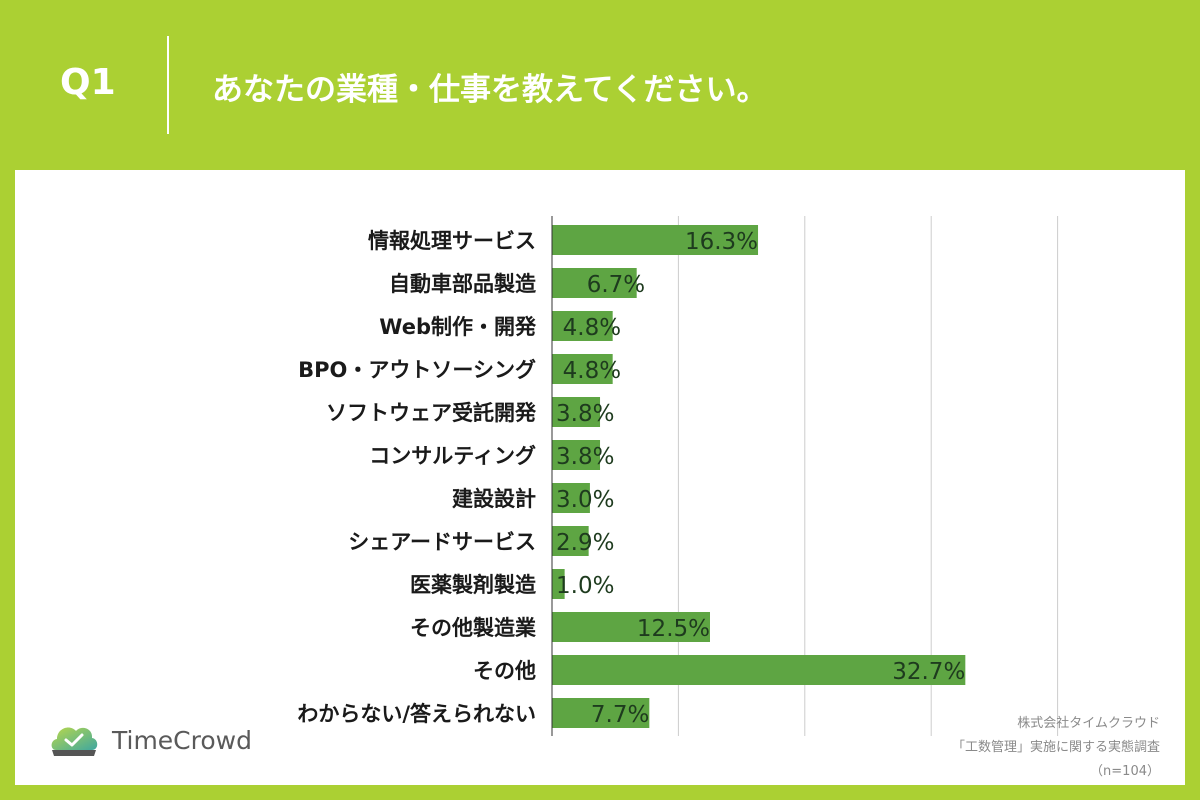 This screenshot has width=1200, height=800. Describe the element at coordinates (620, 715) in the screenshot. I see `data-label: 7.7%` at that location.